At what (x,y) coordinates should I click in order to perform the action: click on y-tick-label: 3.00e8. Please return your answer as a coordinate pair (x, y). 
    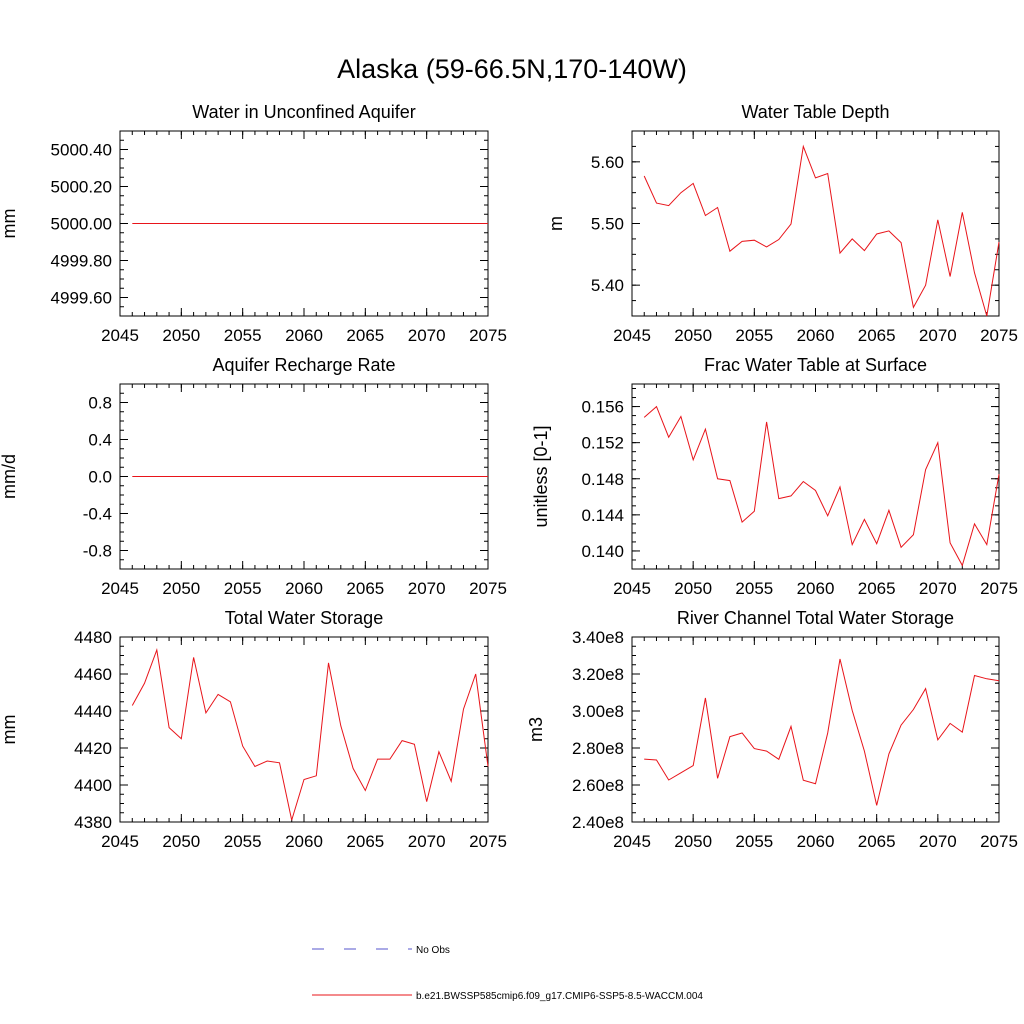
    Looking at the image, I should click on (598, 711).